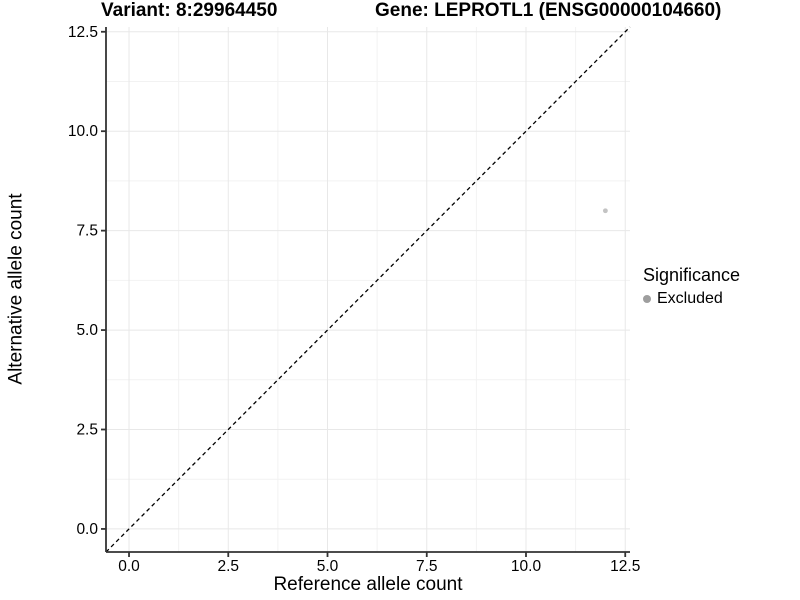 The image size is (800, 600). Describe the element at coordinates (189, 10) in the screenshot. I see `variant-title: Variant: 8:29964450` at that location.